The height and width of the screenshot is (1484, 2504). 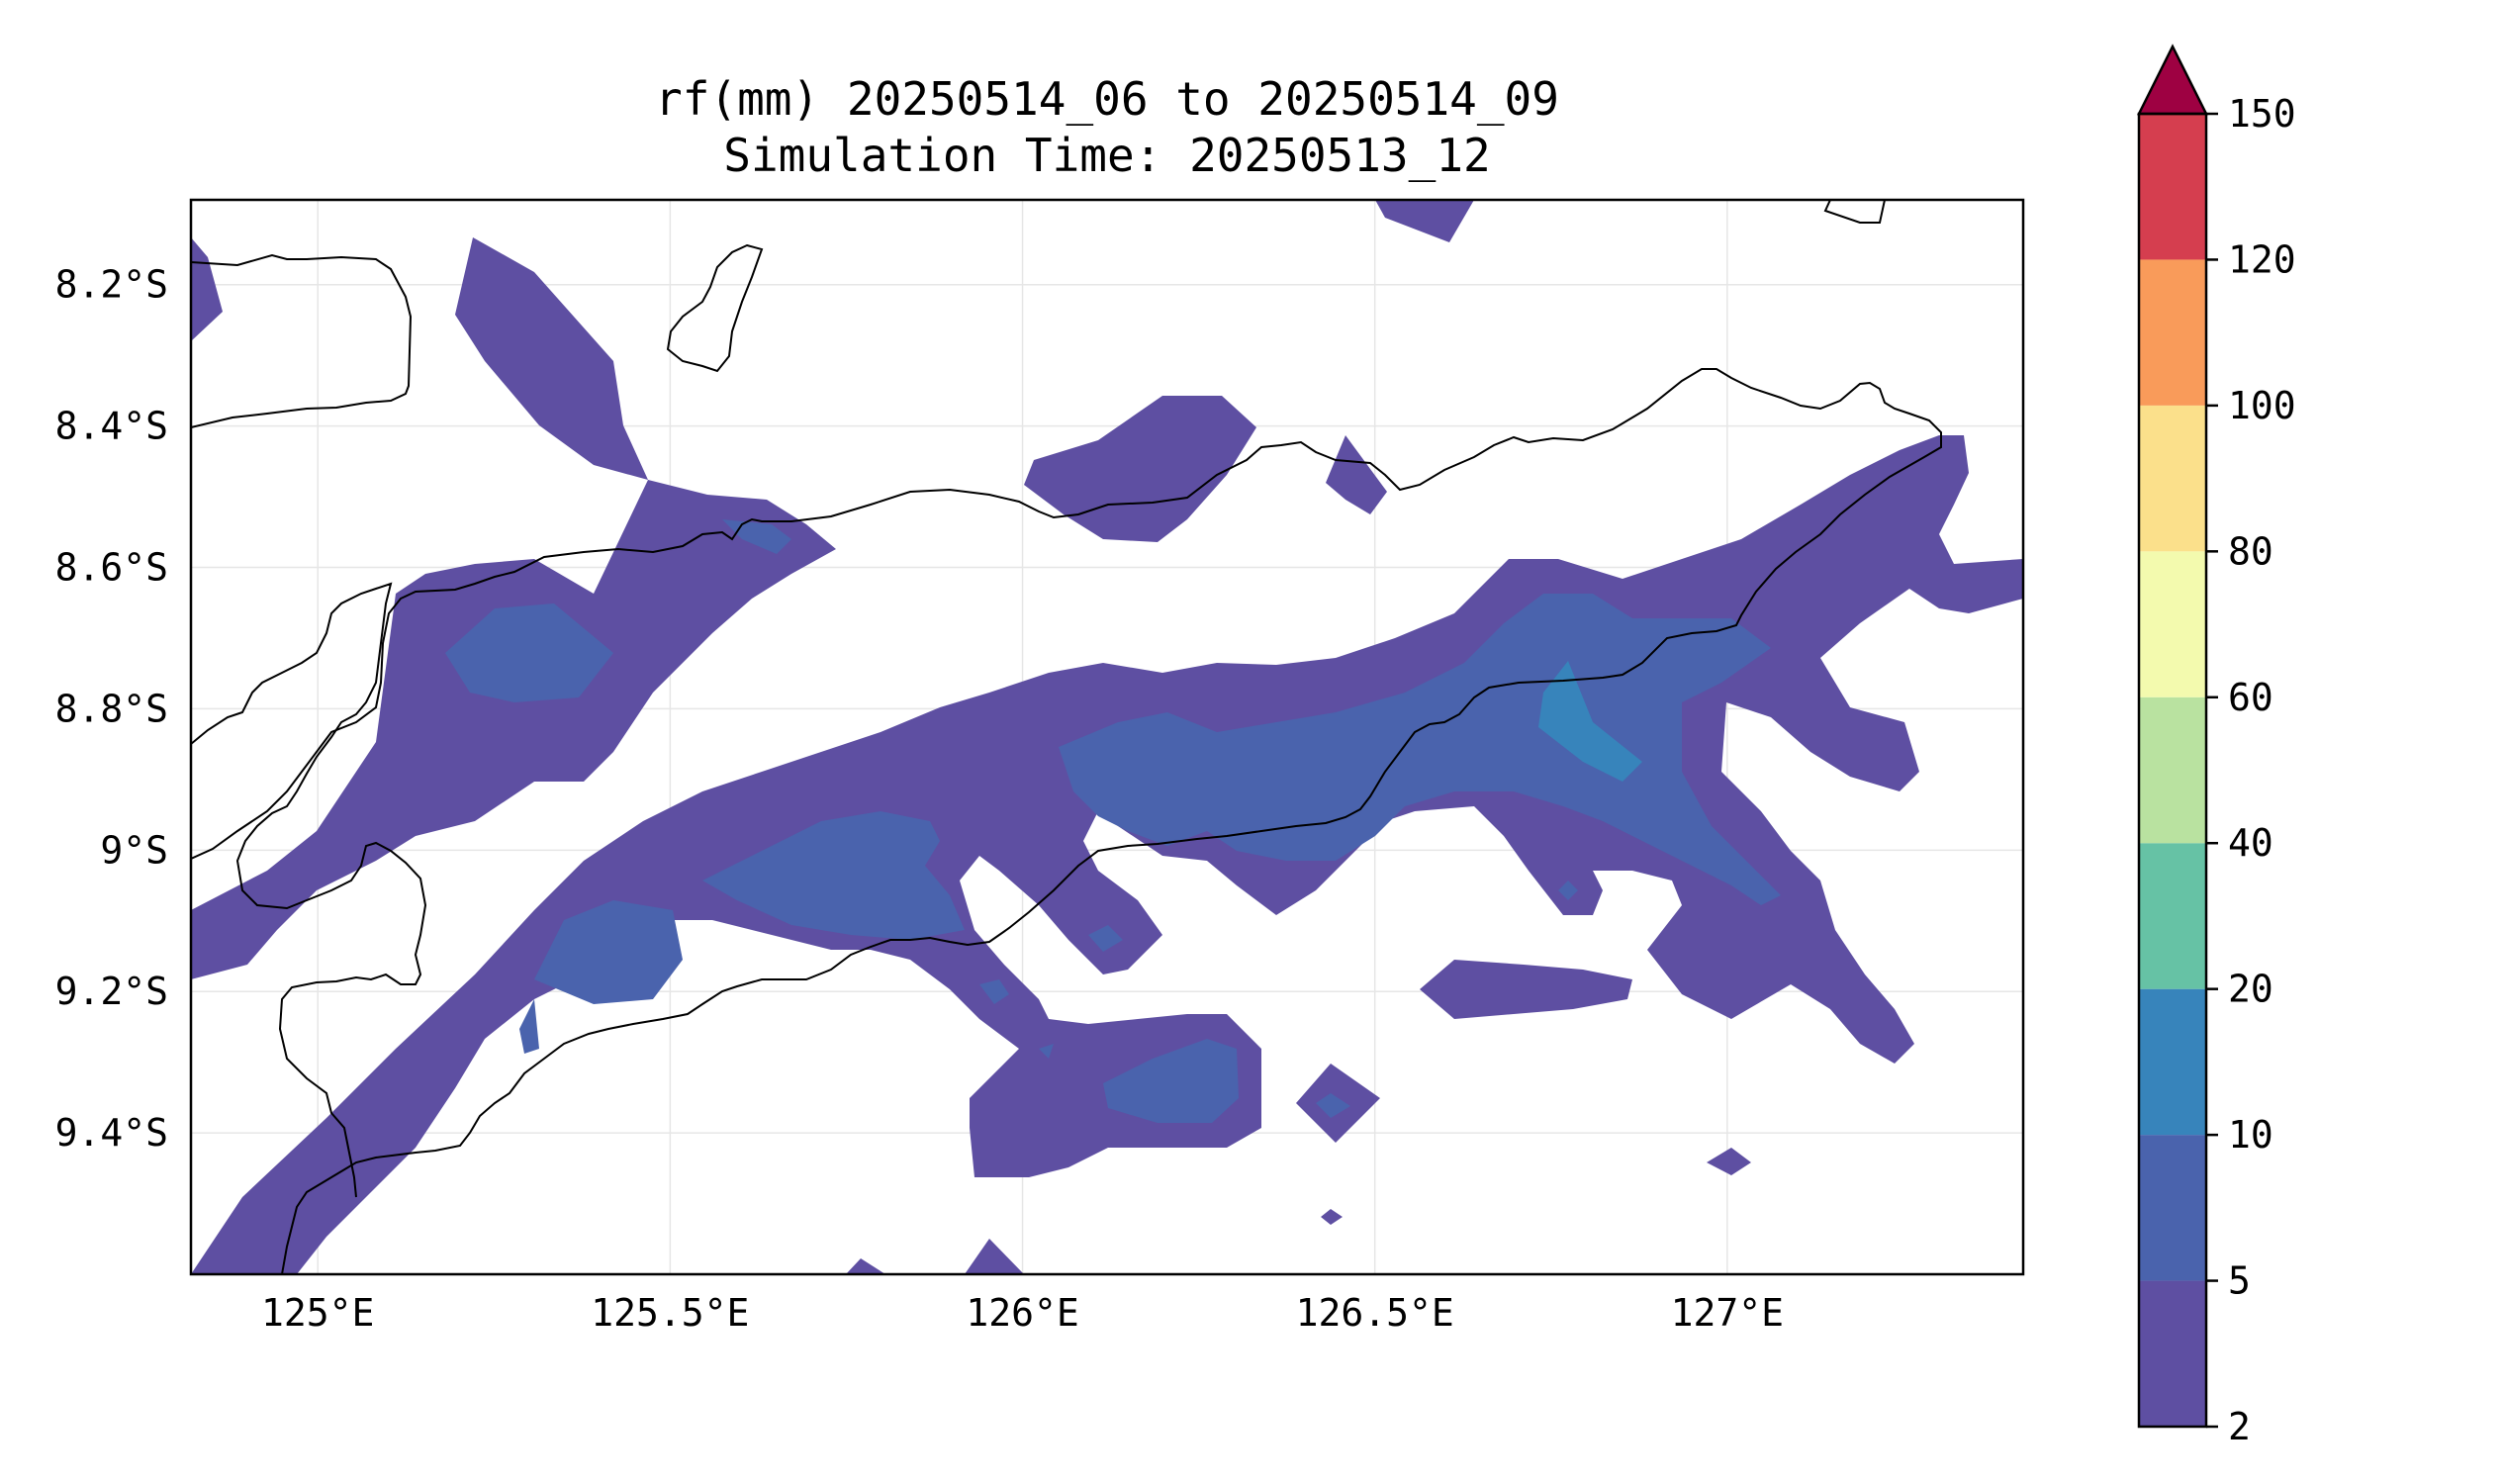 What do you see at coordinates (2239, 1281) in the screenshot?
I see `colorbar-tick-label: 5` at bounding box center [2239, 1281].